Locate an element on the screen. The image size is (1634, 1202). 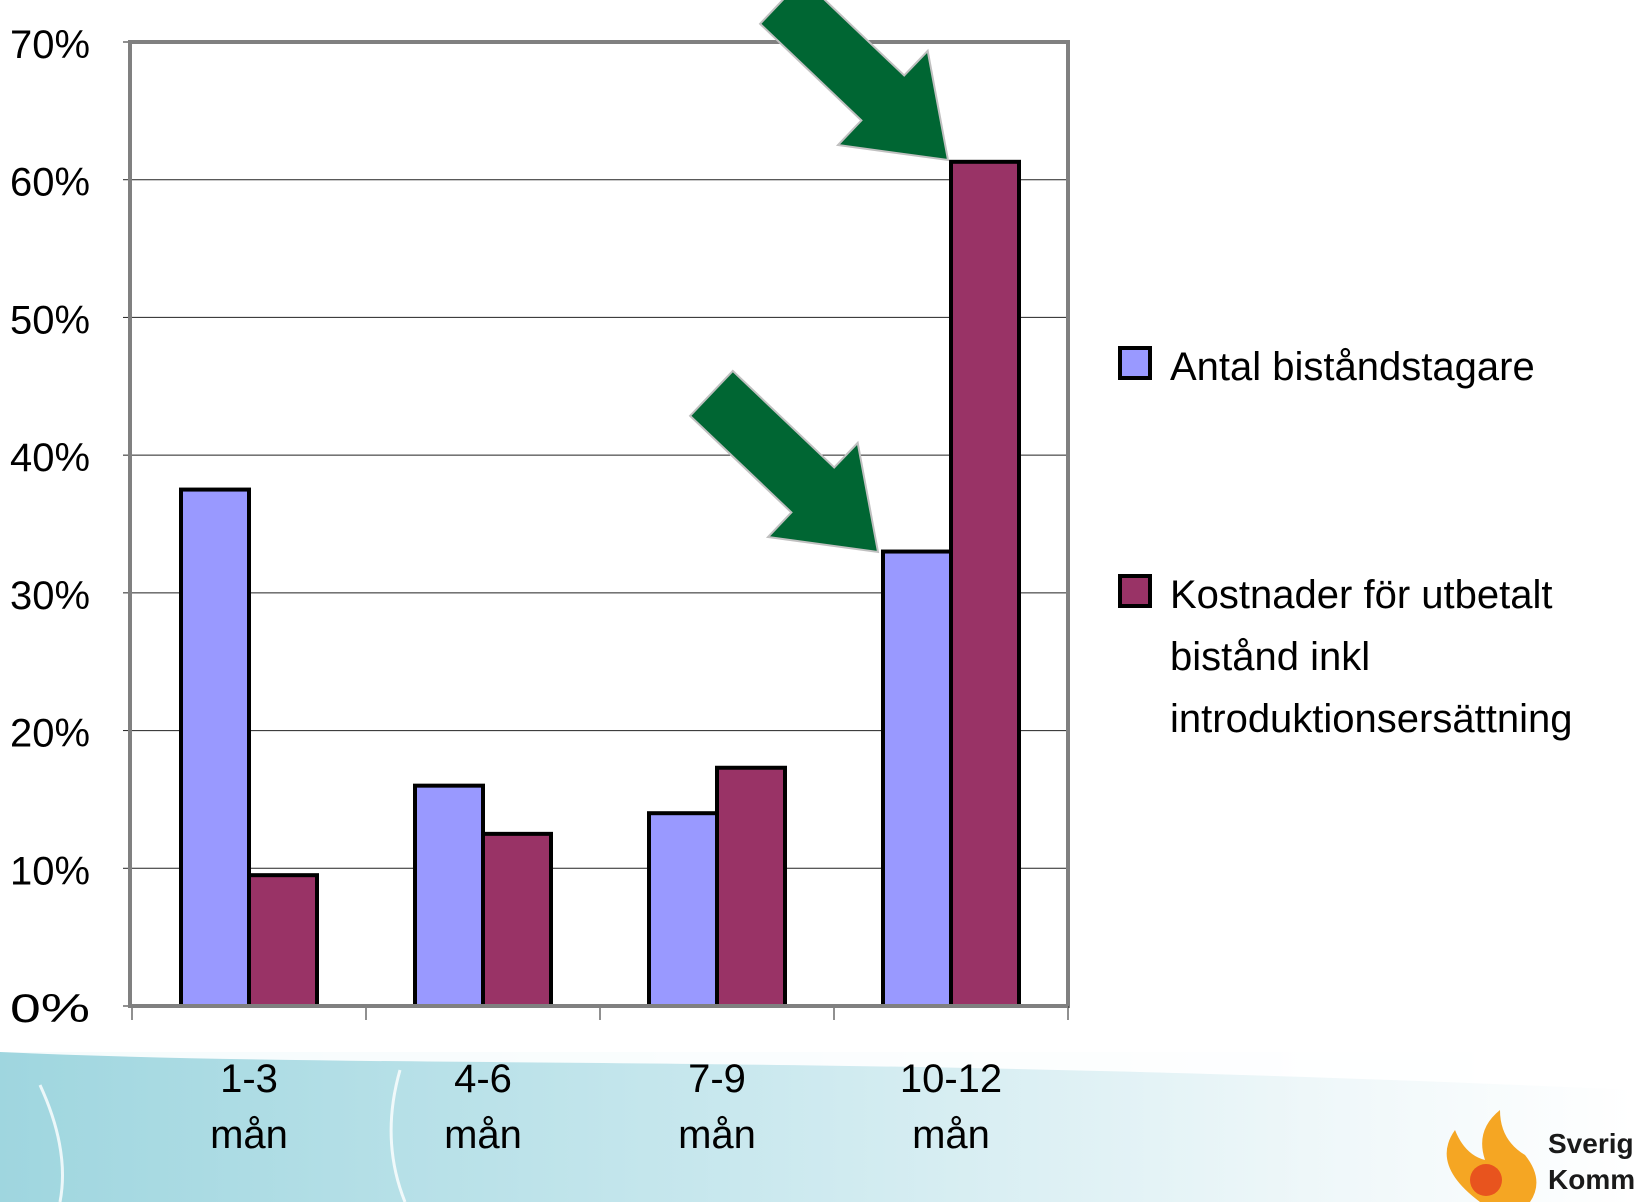
logo-text-line-2: Komm is located at coordinates (1591, 1179).